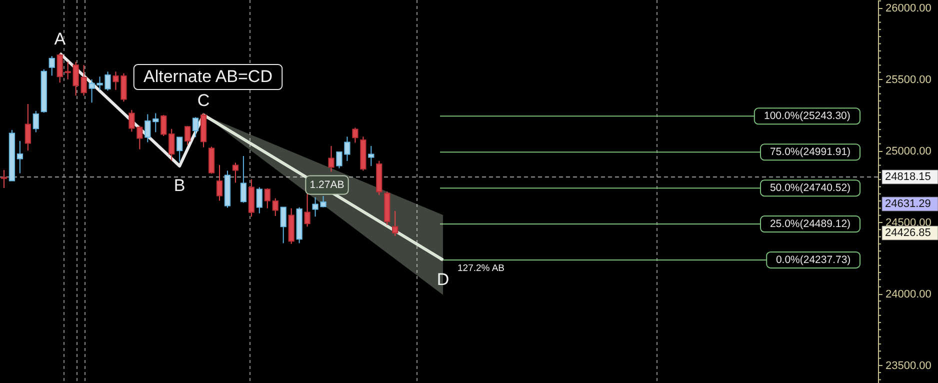 The height and width of the screenshot is (383, 938). I want to click on y-tick-label: 23500.00, so click(909, 366).